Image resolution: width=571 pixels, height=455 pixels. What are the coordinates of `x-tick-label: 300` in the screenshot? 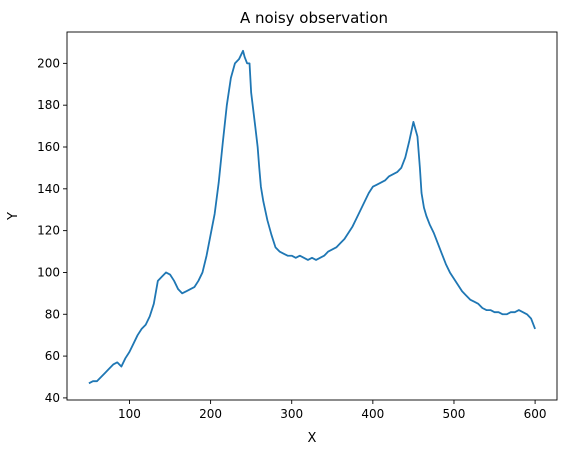 It's located at (291, 414).